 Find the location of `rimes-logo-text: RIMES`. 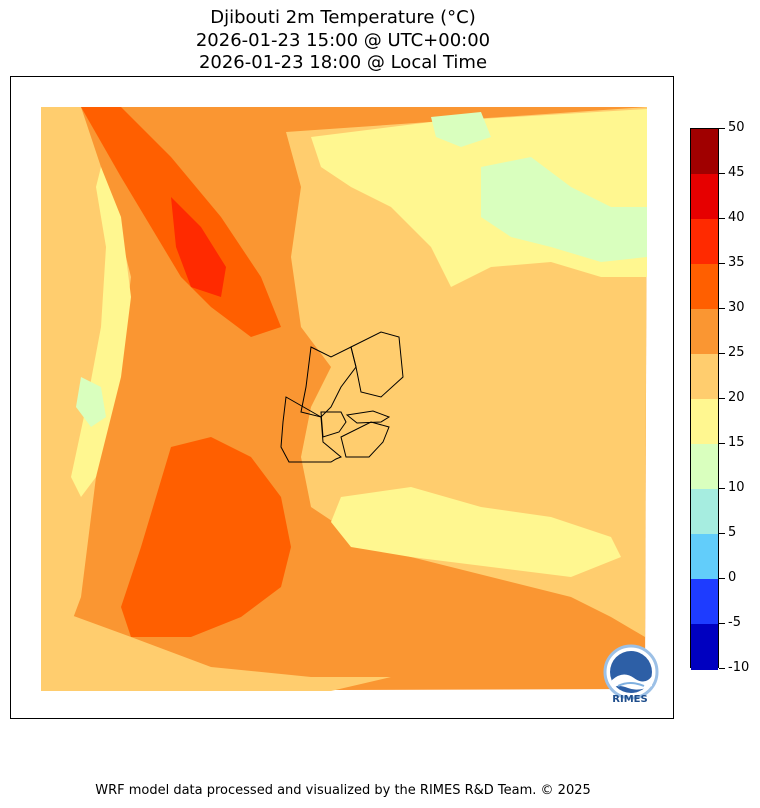

rimes-logo-text: RIMES is located at coordinates (630, 699).